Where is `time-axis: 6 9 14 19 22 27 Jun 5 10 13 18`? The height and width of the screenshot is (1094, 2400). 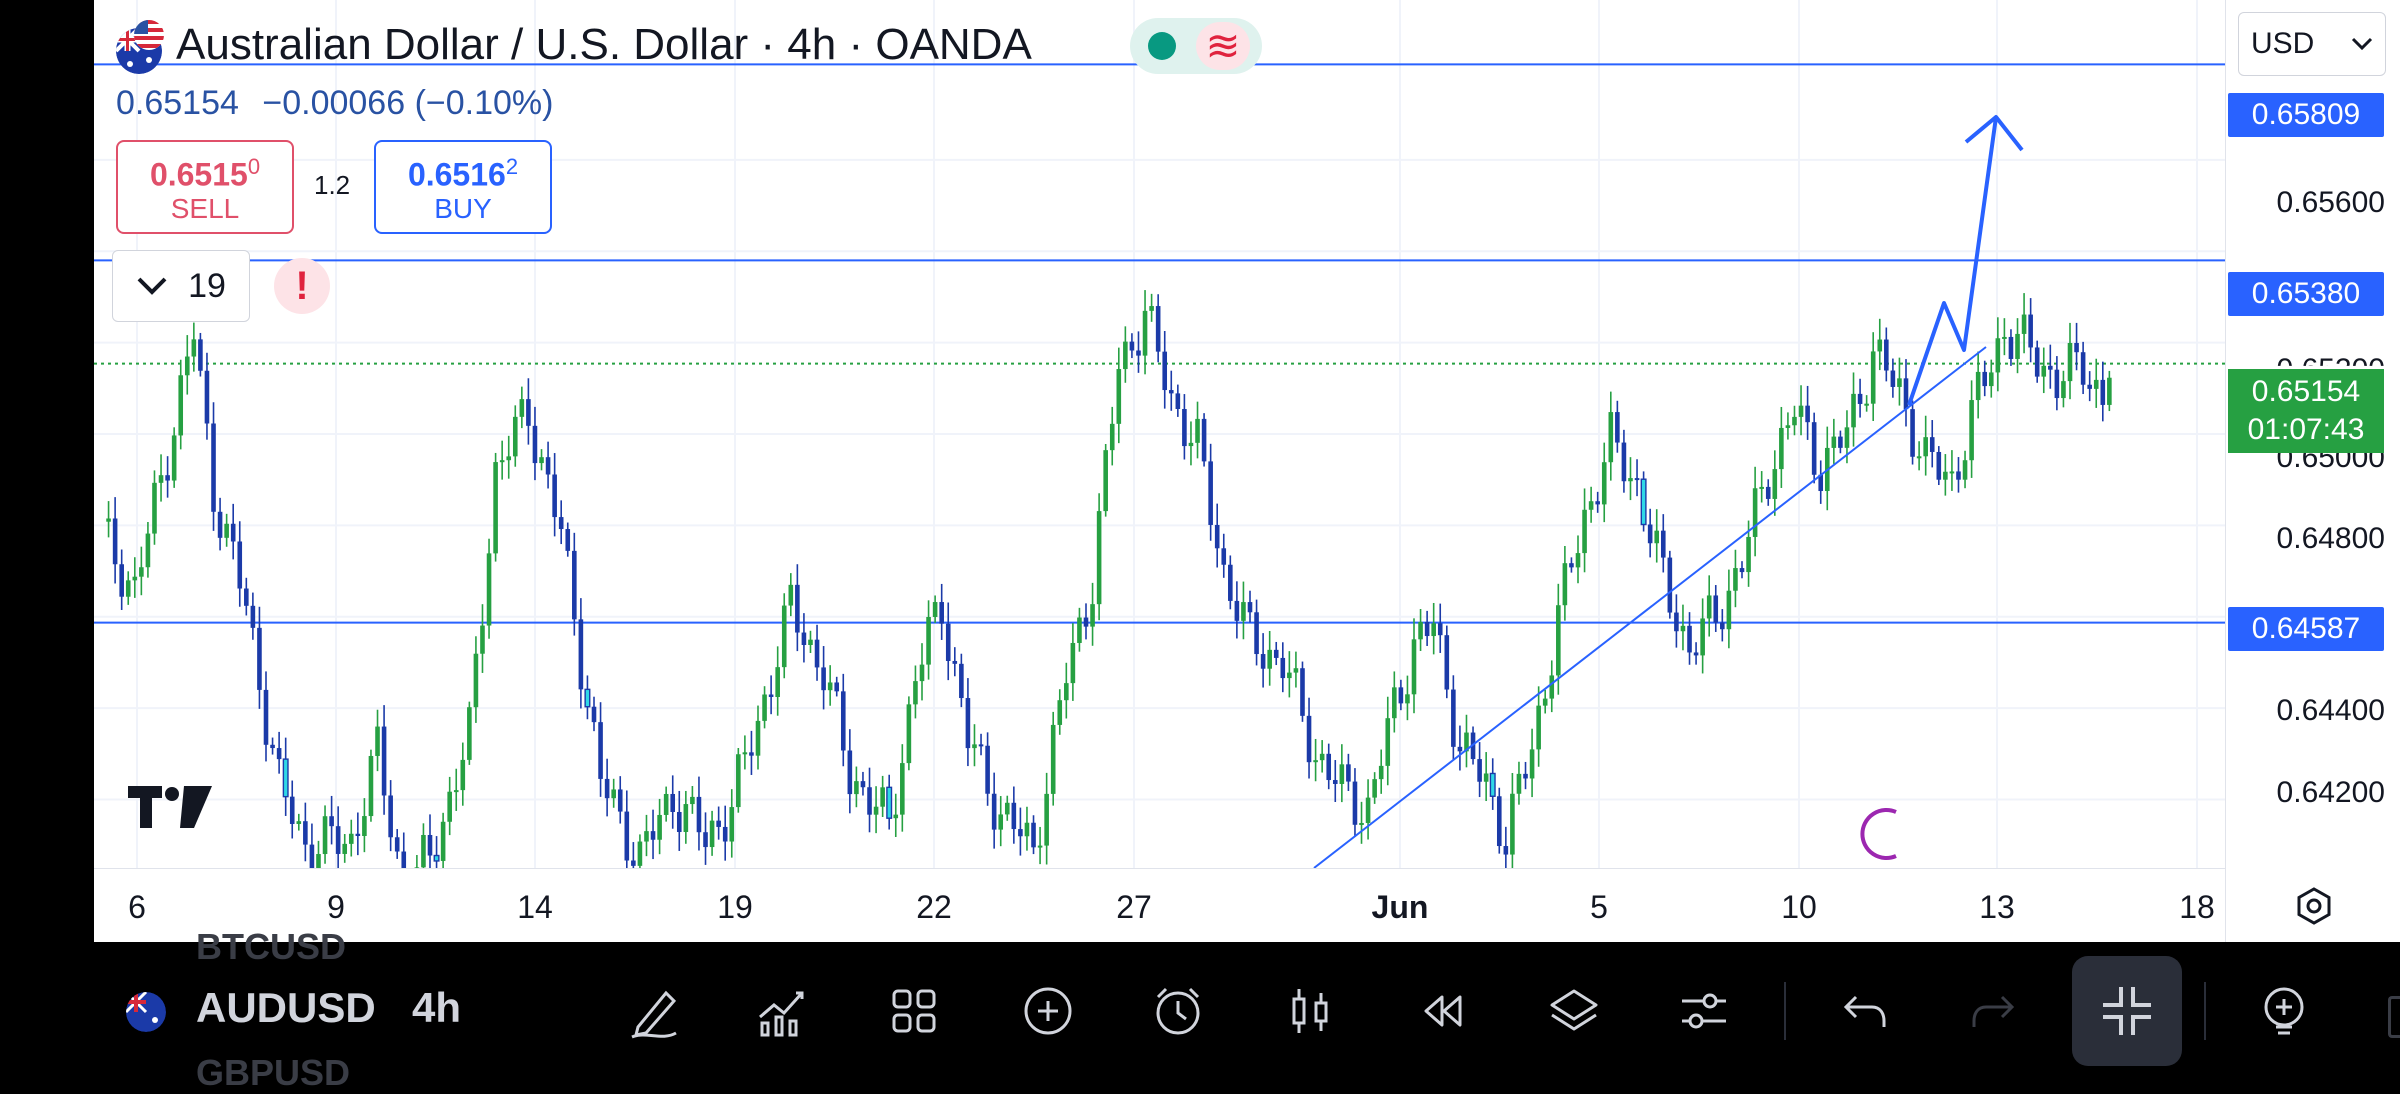 time-axis: 6 9 14 19 22 27 Jun 5 10 13 18 is located at coordinates (1159, 905).